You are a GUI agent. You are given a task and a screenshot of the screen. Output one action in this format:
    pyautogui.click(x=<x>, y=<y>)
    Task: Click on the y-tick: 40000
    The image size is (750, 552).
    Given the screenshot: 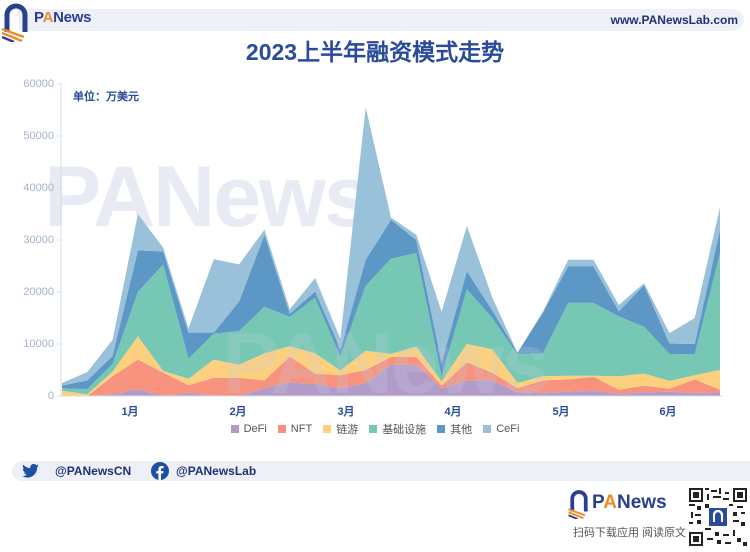 What is the action you would take?
    pyautogui.click(x=38, y=188)
    